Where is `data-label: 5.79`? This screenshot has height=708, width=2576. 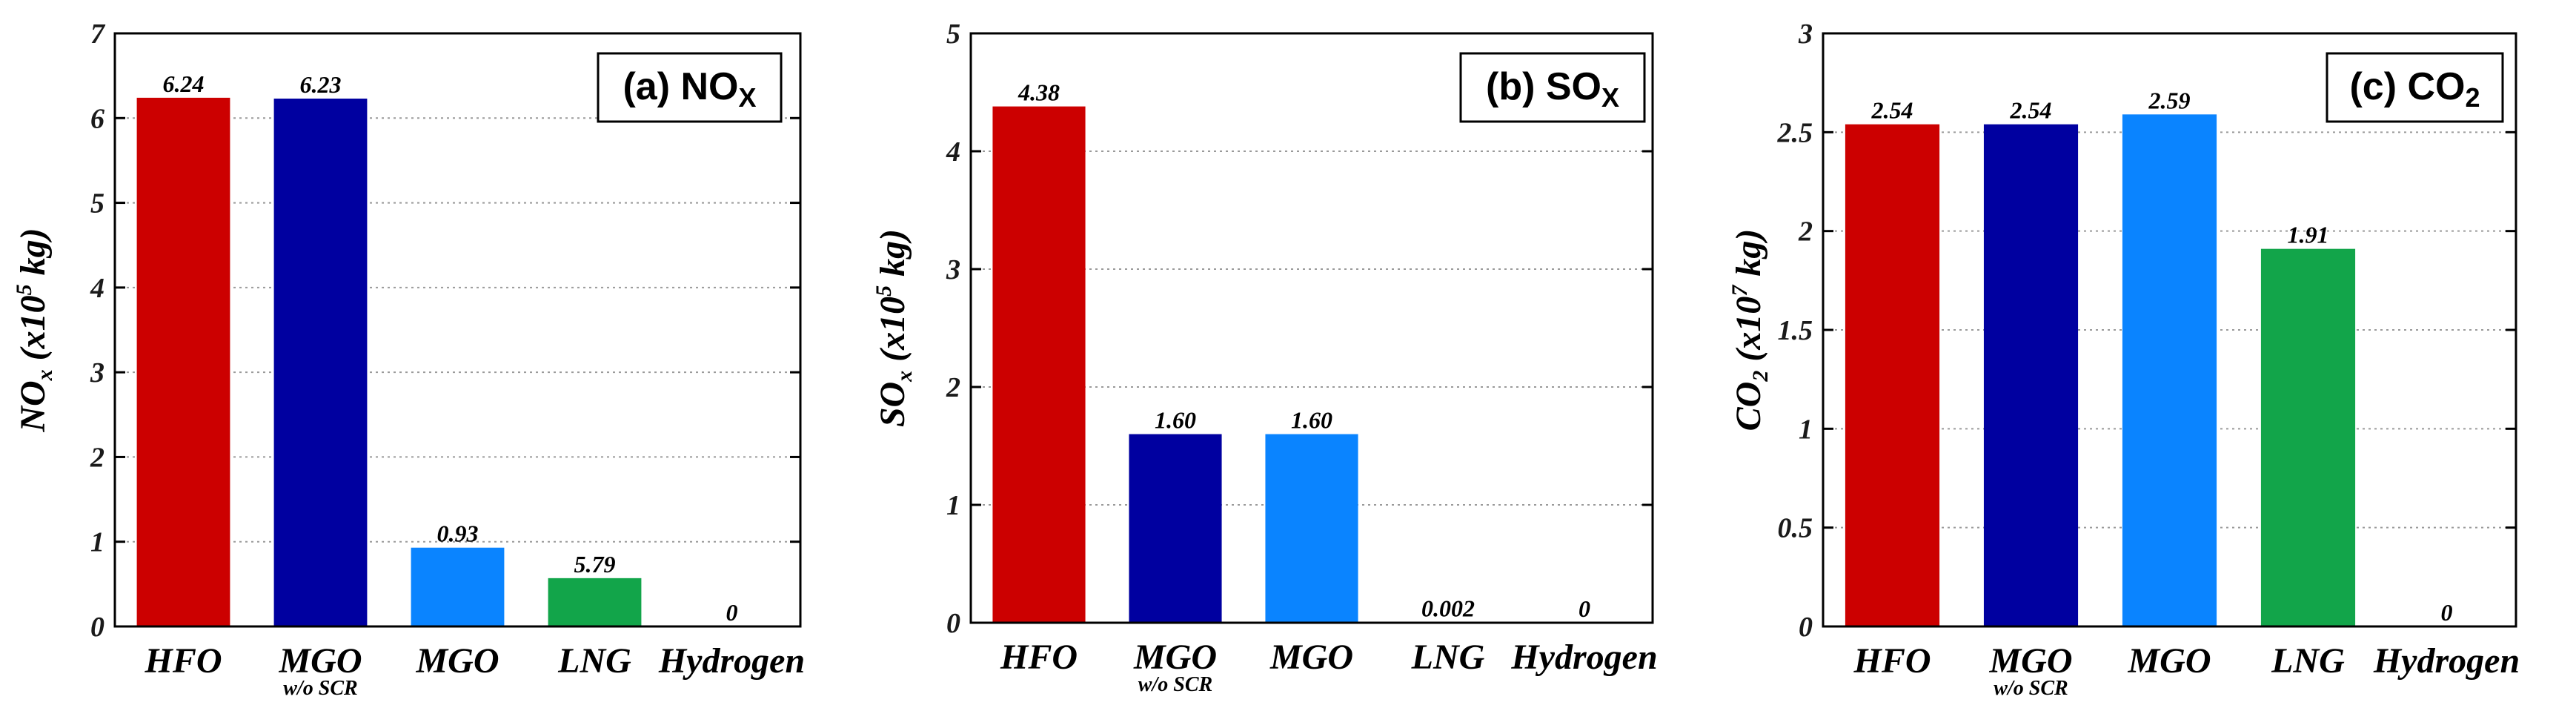 data-label: 5.79 is located at coordinates (595, 564).